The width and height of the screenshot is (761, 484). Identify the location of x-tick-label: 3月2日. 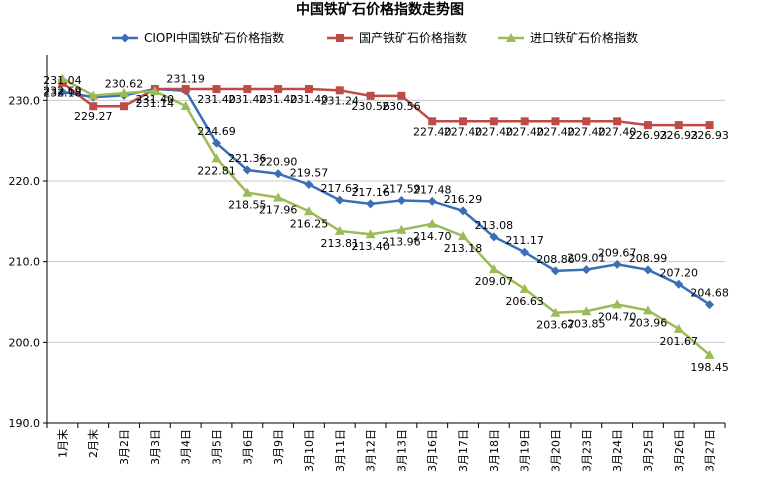
(124, 447).